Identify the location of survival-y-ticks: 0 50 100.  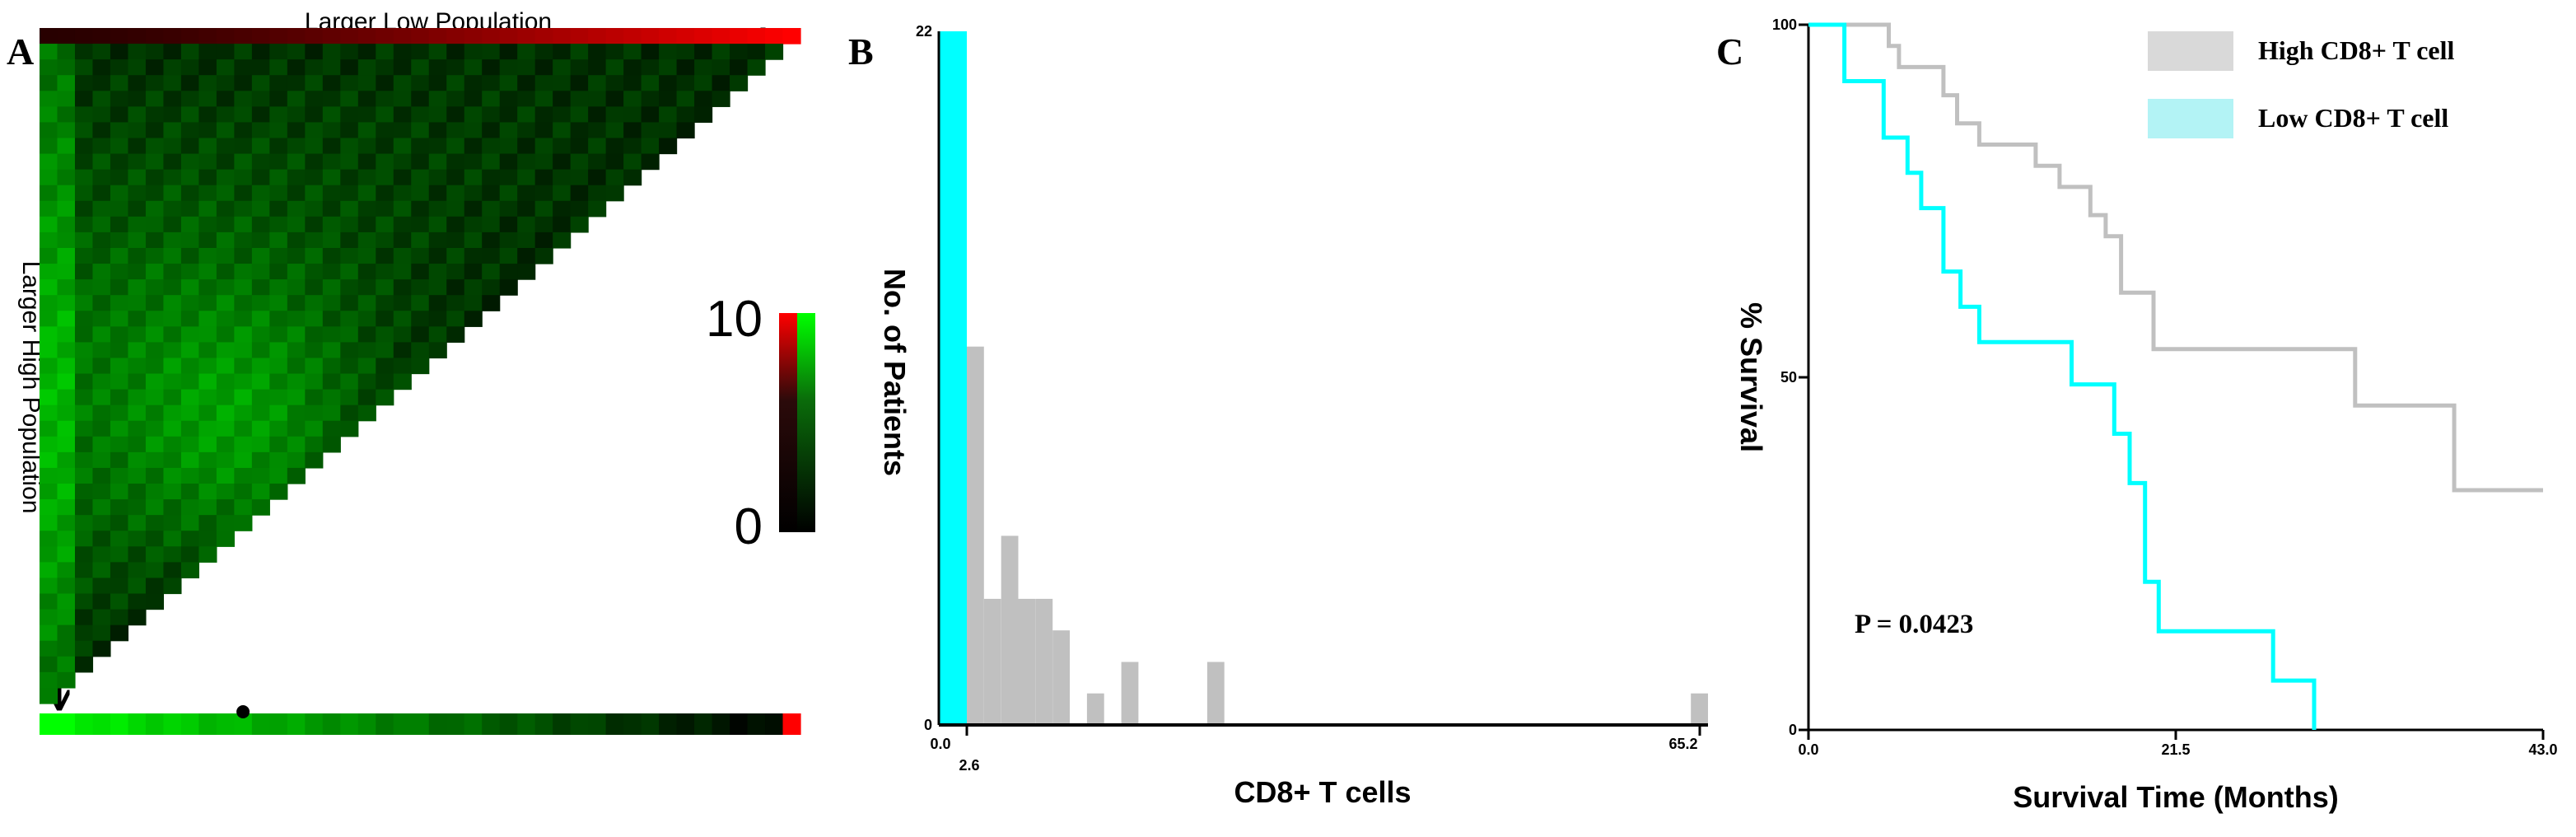
(1790, 377).